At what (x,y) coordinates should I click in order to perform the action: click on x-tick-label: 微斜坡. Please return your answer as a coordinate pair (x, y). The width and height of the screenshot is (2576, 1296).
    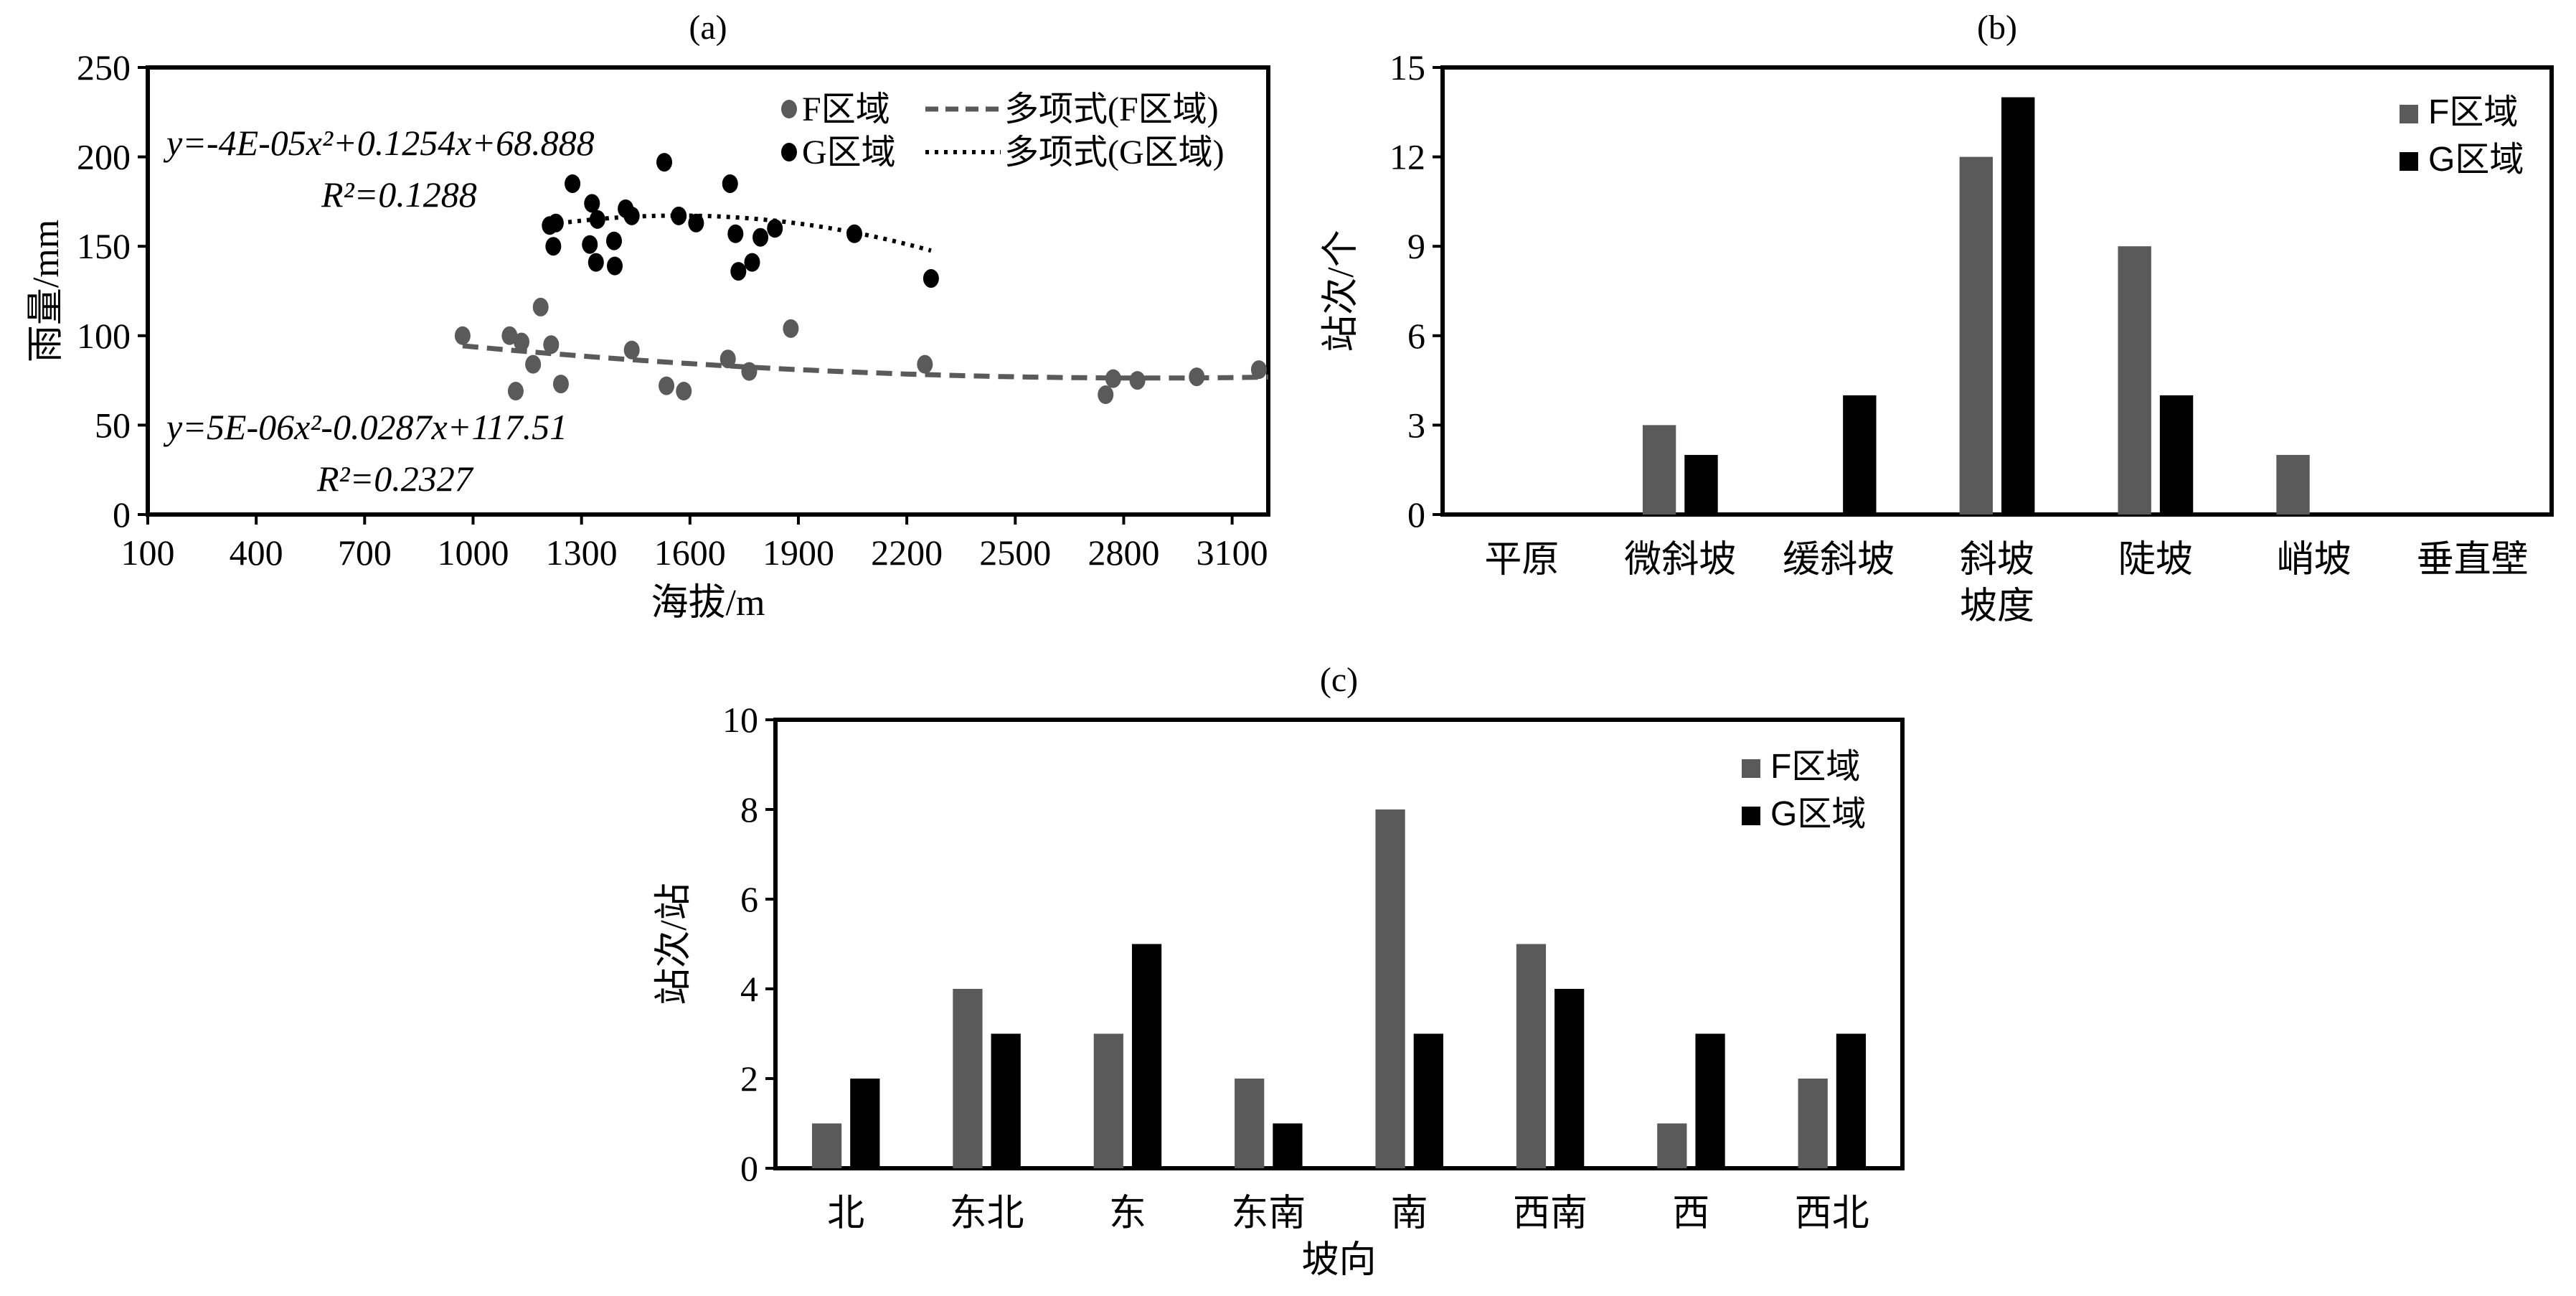
    Looking at the image, I should click on (1680, 561).